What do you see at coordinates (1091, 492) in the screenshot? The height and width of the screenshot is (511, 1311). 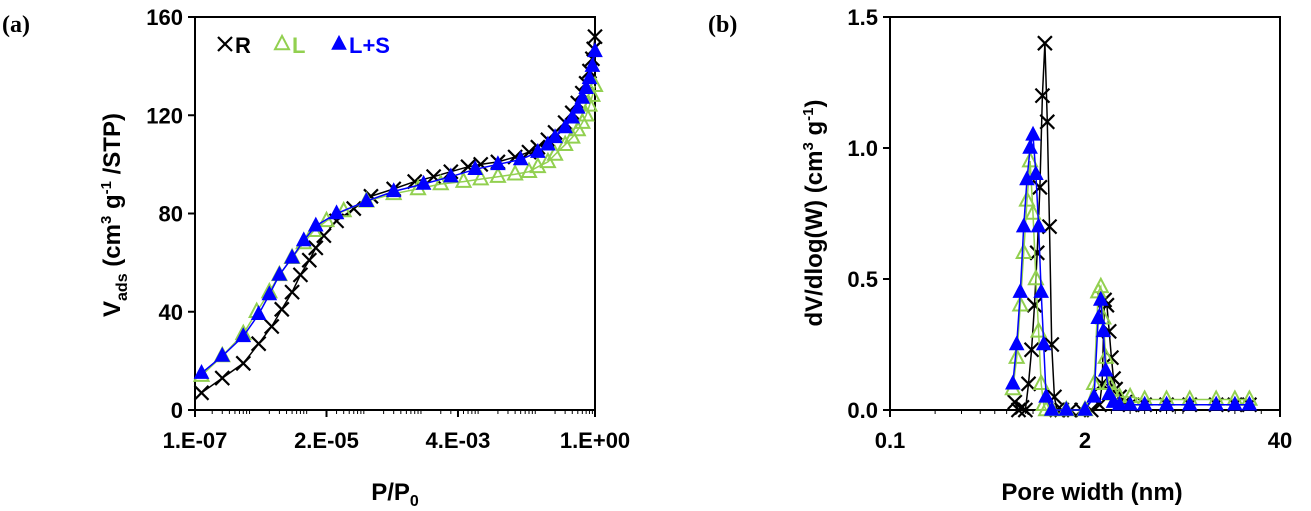 I see `x-axis-label-b: Pore width (nm)` at bounding box center [1091, 492].